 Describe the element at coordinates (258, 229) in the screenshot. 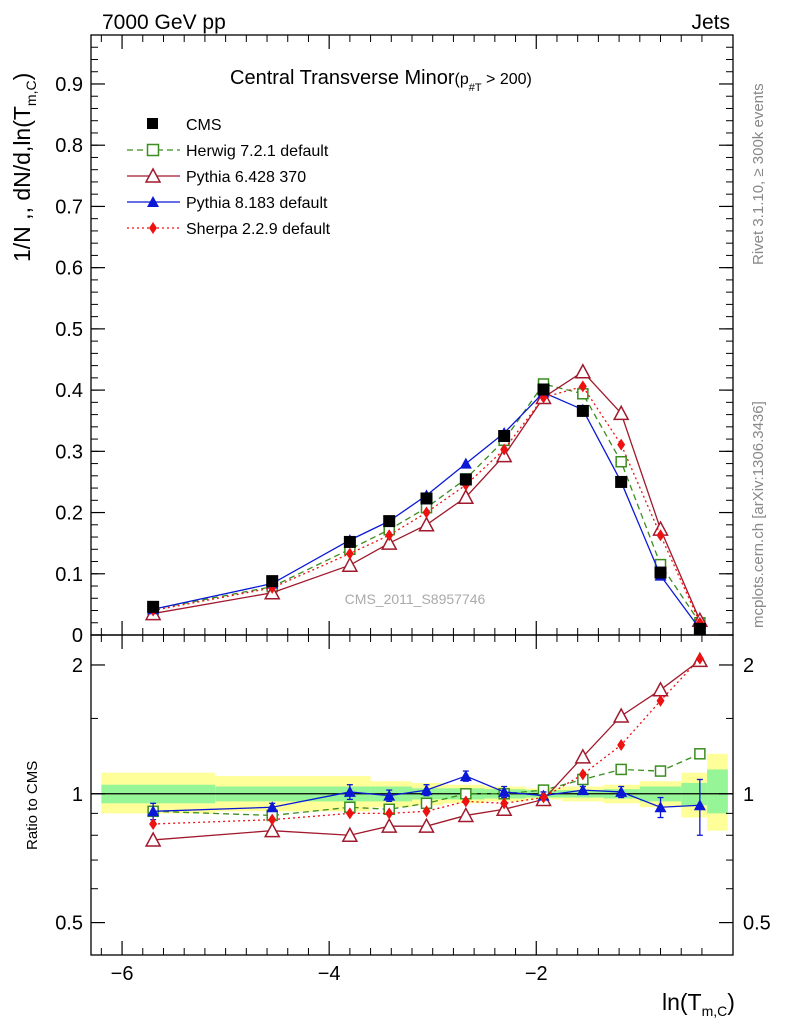

I see `legend-label-sherpa: Sherpa 2.2.9 default` at that location.